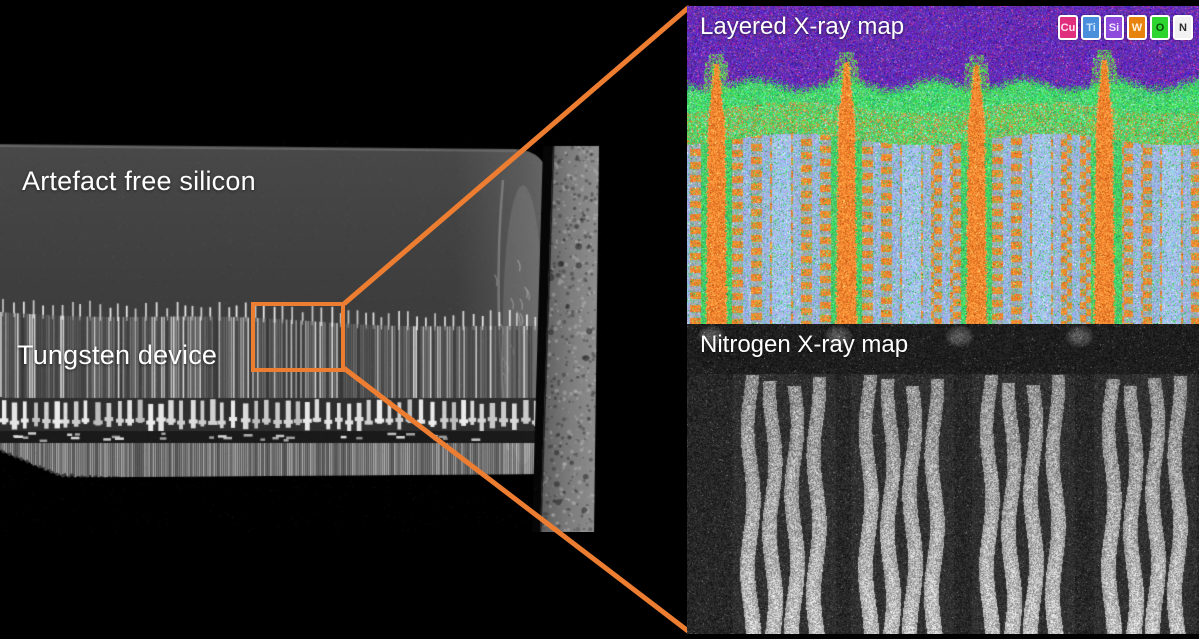 The width and height of the screenshot is (1199, 639). Describe the element at coordinates (1068, 27) in the screenshot. I see `element-badge-cu: Cu` at that location.